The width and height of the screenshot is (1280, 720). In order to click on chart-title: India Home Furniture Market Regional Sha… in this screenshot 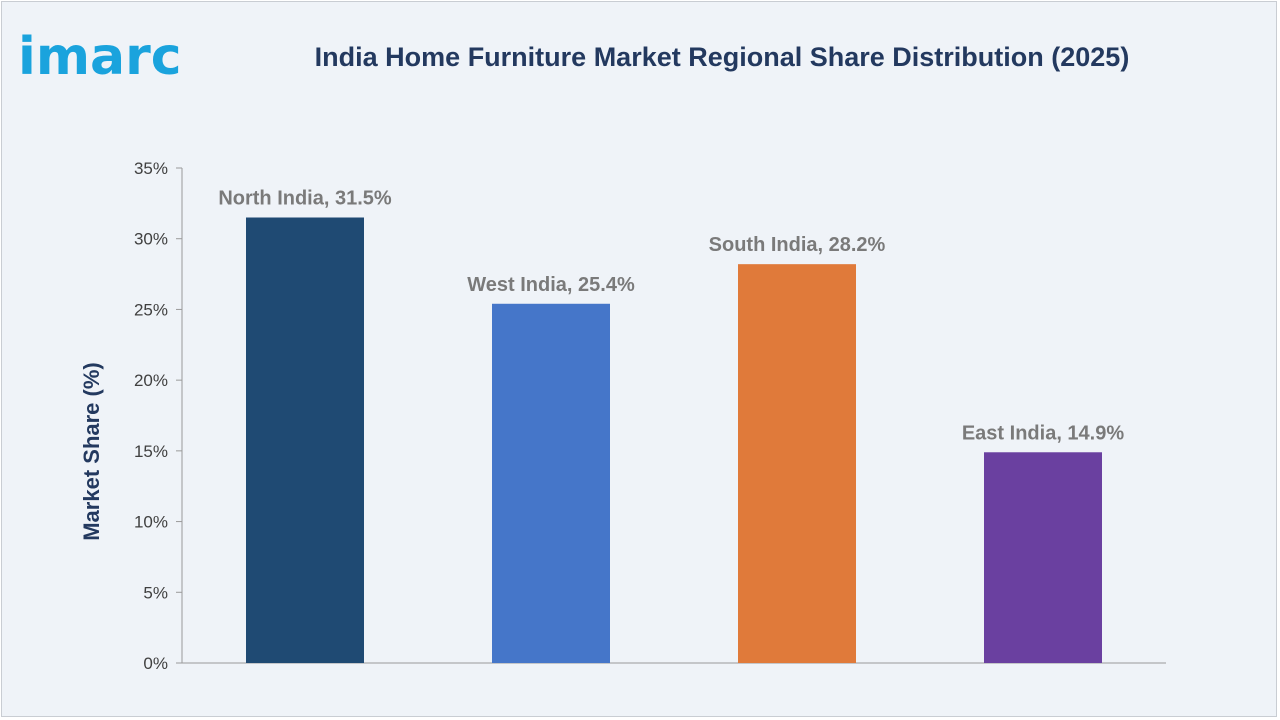, I will do `click(722, 57)`.